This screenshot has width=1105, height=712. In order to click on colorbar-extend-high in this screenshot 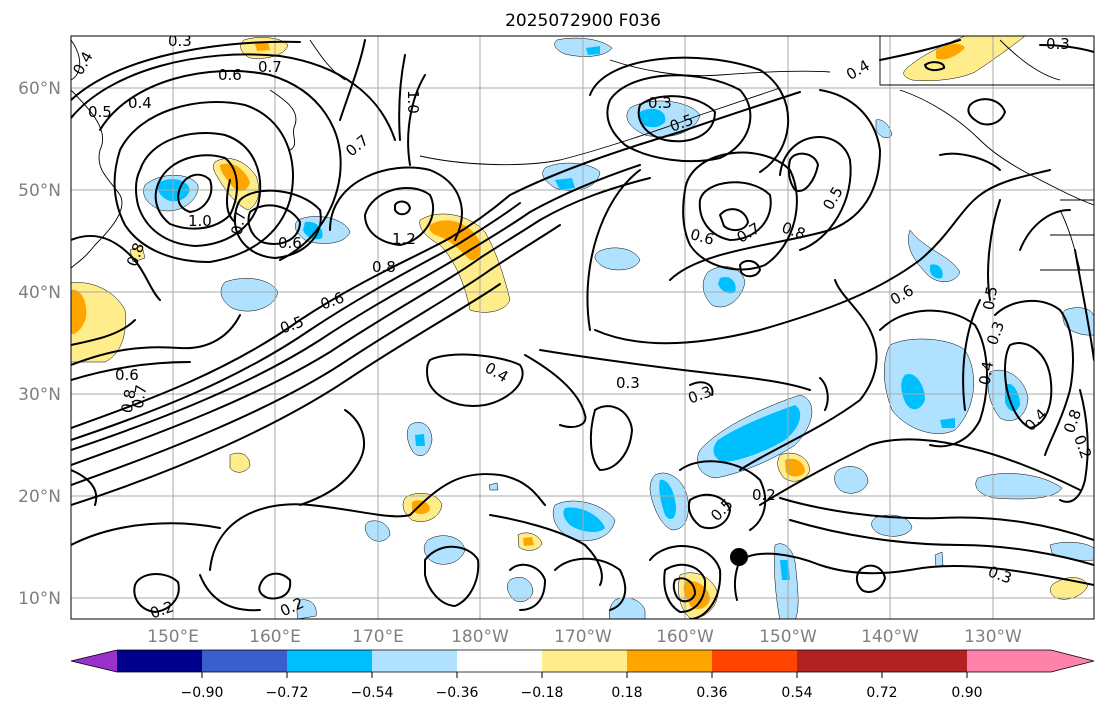, I will do `click(1030, 661)`.